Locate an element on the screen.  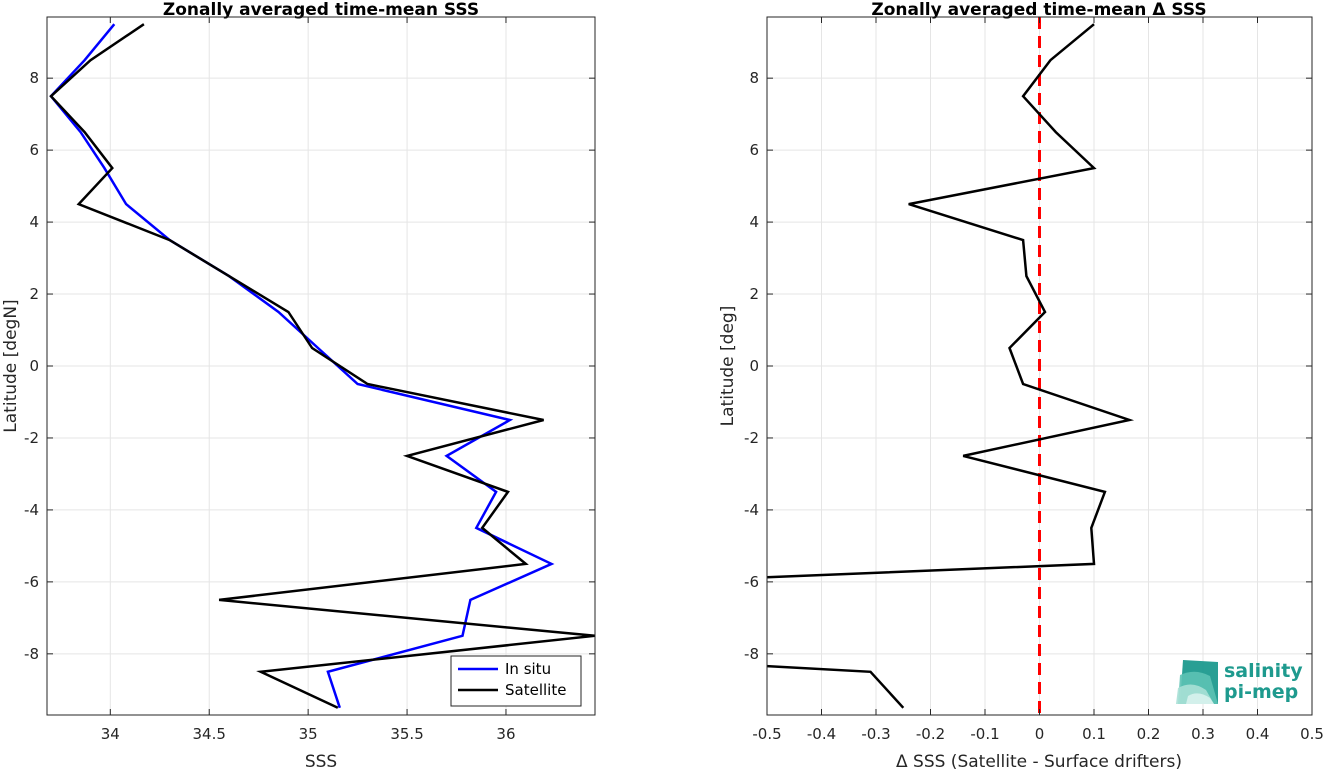
left-x-tick-label: 34 is located at coordinates (110, 734).